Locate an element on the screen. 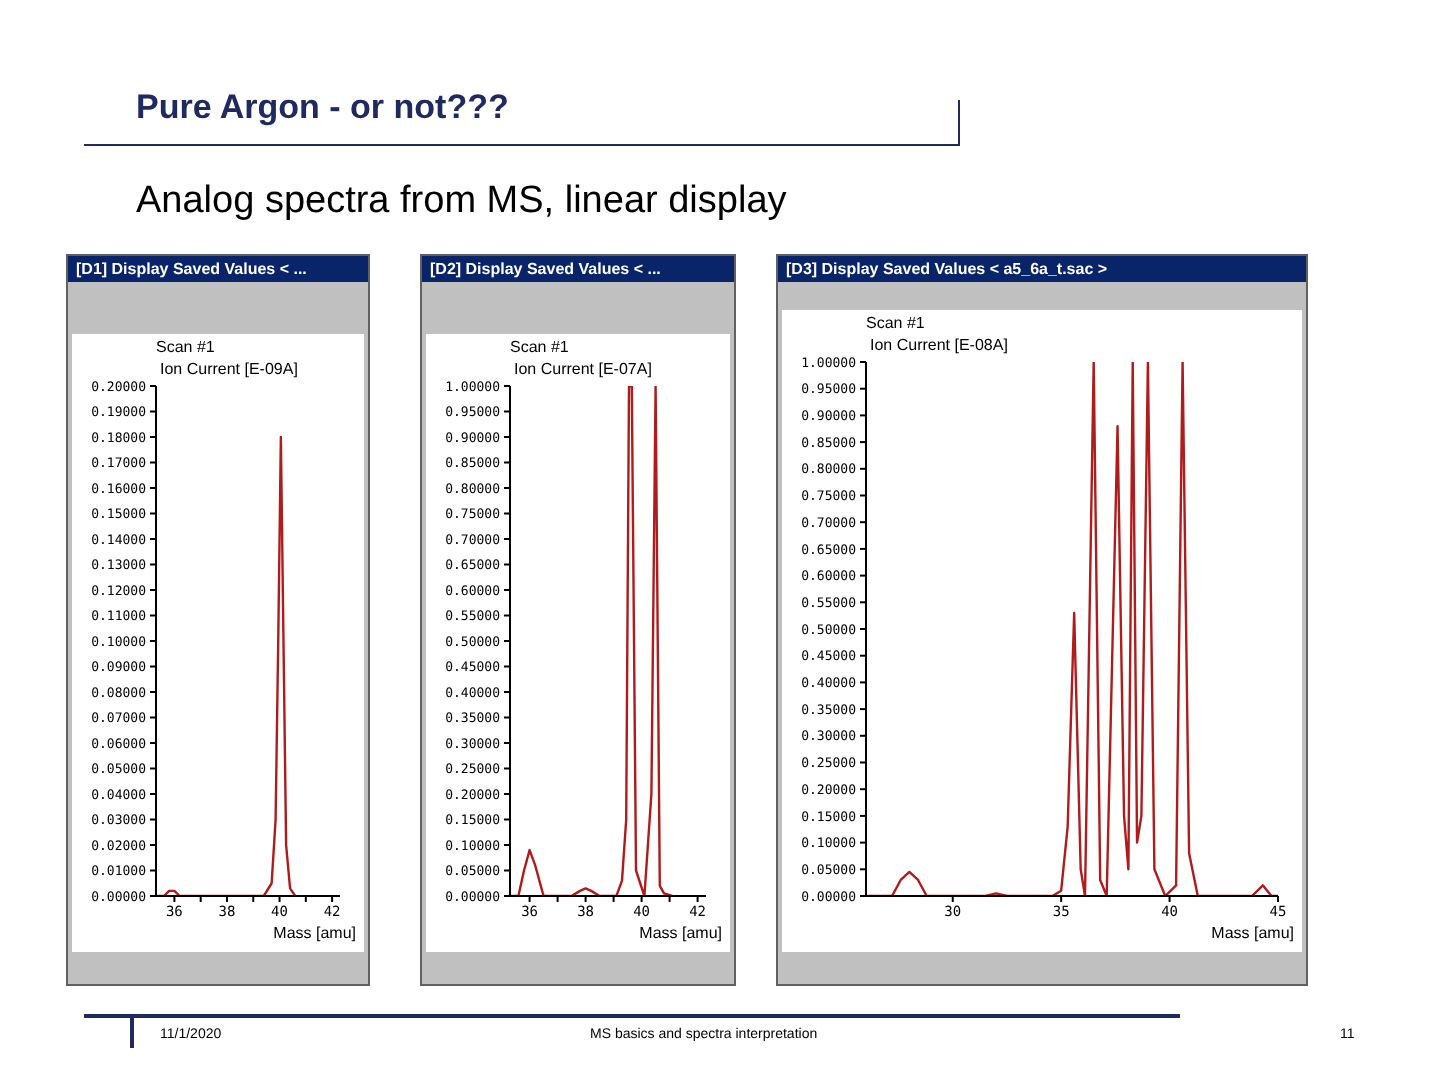 The image size is (1440, 1080). chart-title: [D3] Display Saved Values < a5_6a_t.sac > is located at coordinates (1042, 269).